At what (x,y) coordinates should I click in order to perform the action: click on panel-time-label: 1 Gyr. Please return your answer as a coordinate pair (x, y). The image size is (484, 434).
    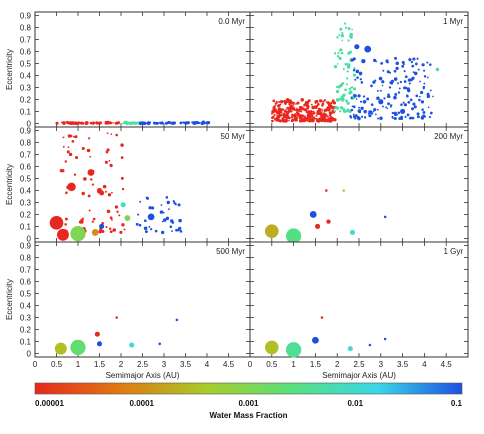
    Looking at the image, I should click on (453, 251).